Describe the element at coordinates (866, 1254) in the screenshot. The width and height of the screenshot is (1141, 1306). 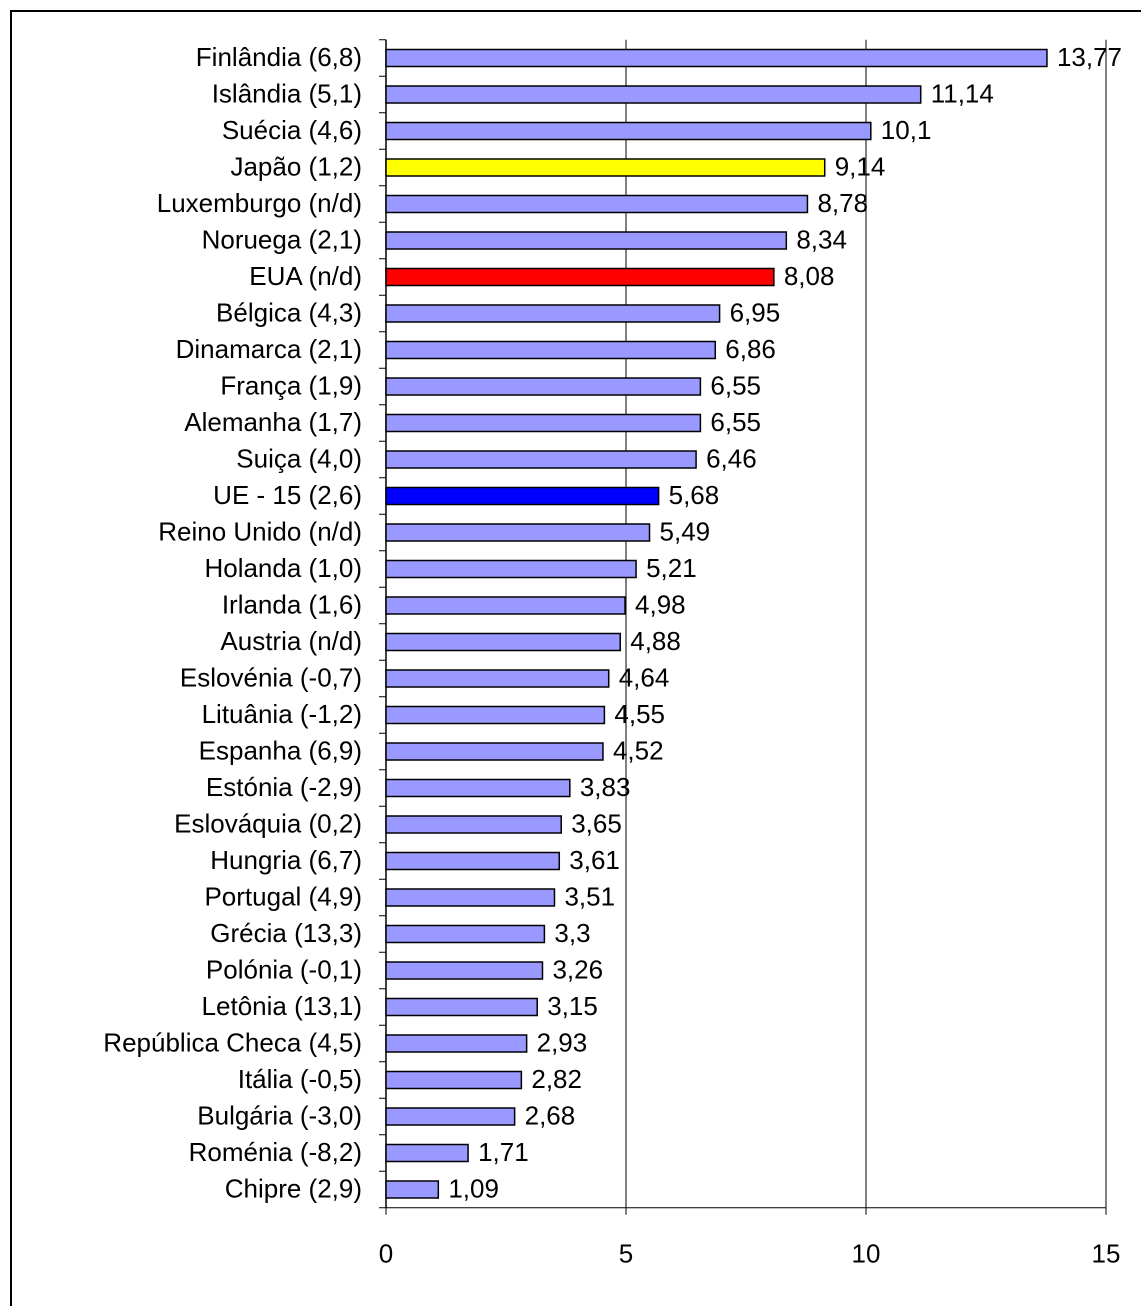
I see `x-tick-label: 10` at that location.